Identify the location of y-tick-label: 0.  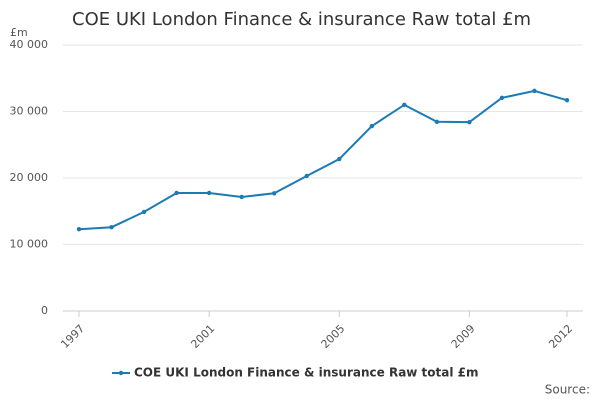
(44, 310).